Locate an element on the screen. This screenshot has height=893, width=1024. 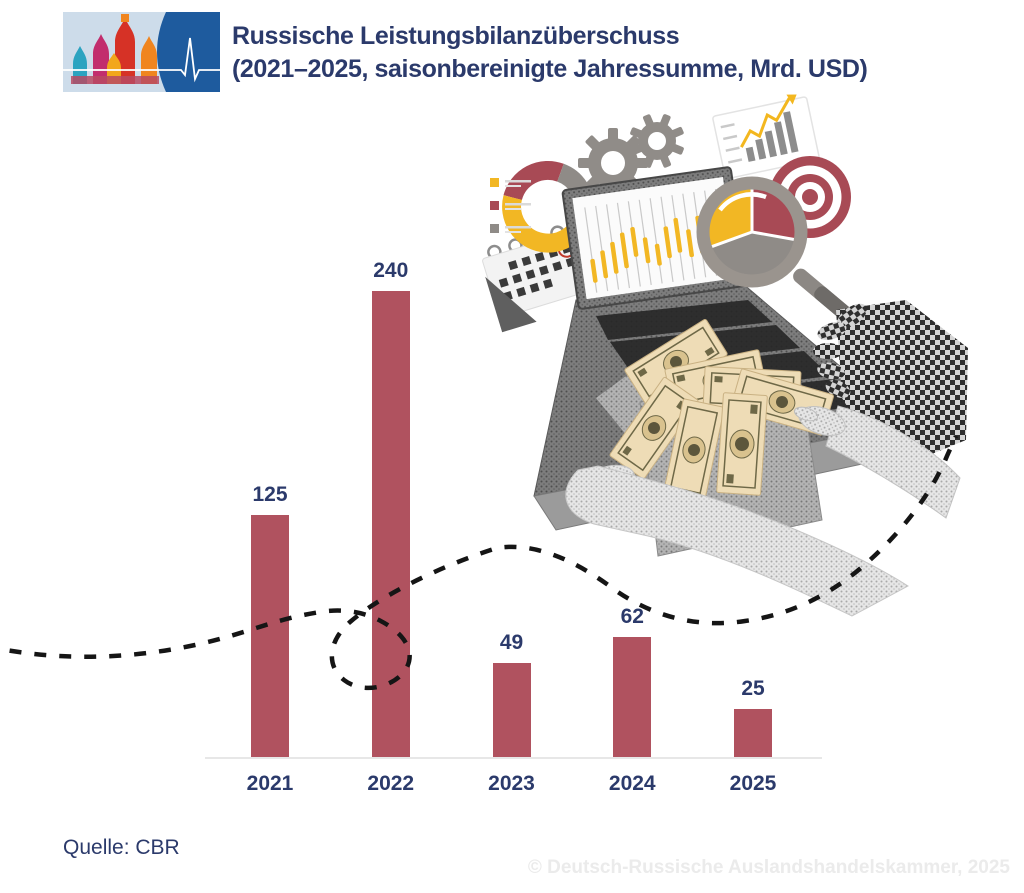
cathedral-icon is located at coordinates (115, 49).